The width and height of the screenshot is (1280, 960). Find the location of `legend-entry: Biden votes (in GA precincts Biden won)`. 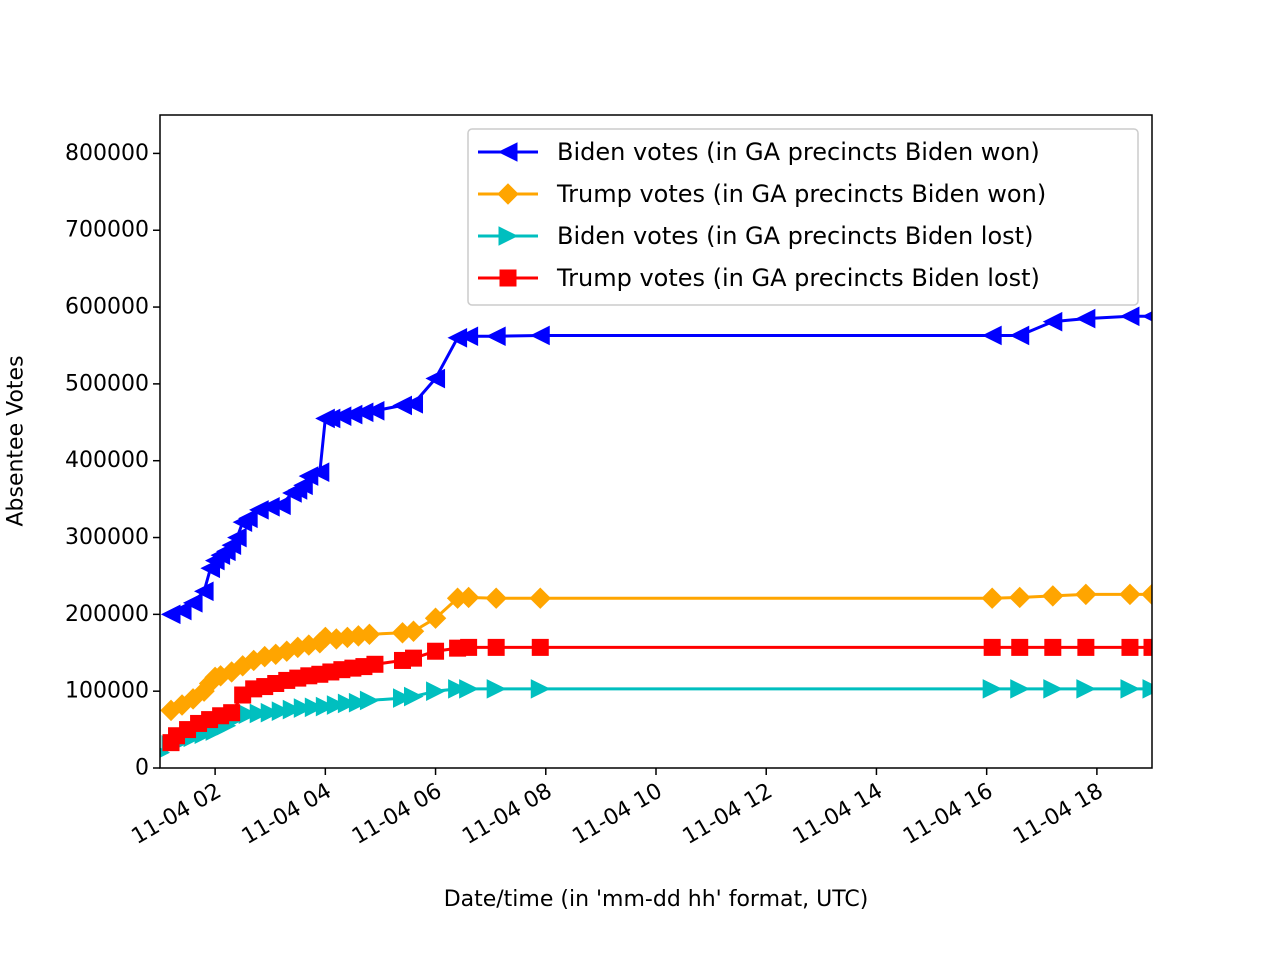

legend-entry: Biden votes (in GA precincts Biden won) is located at coordinates (759, 152).